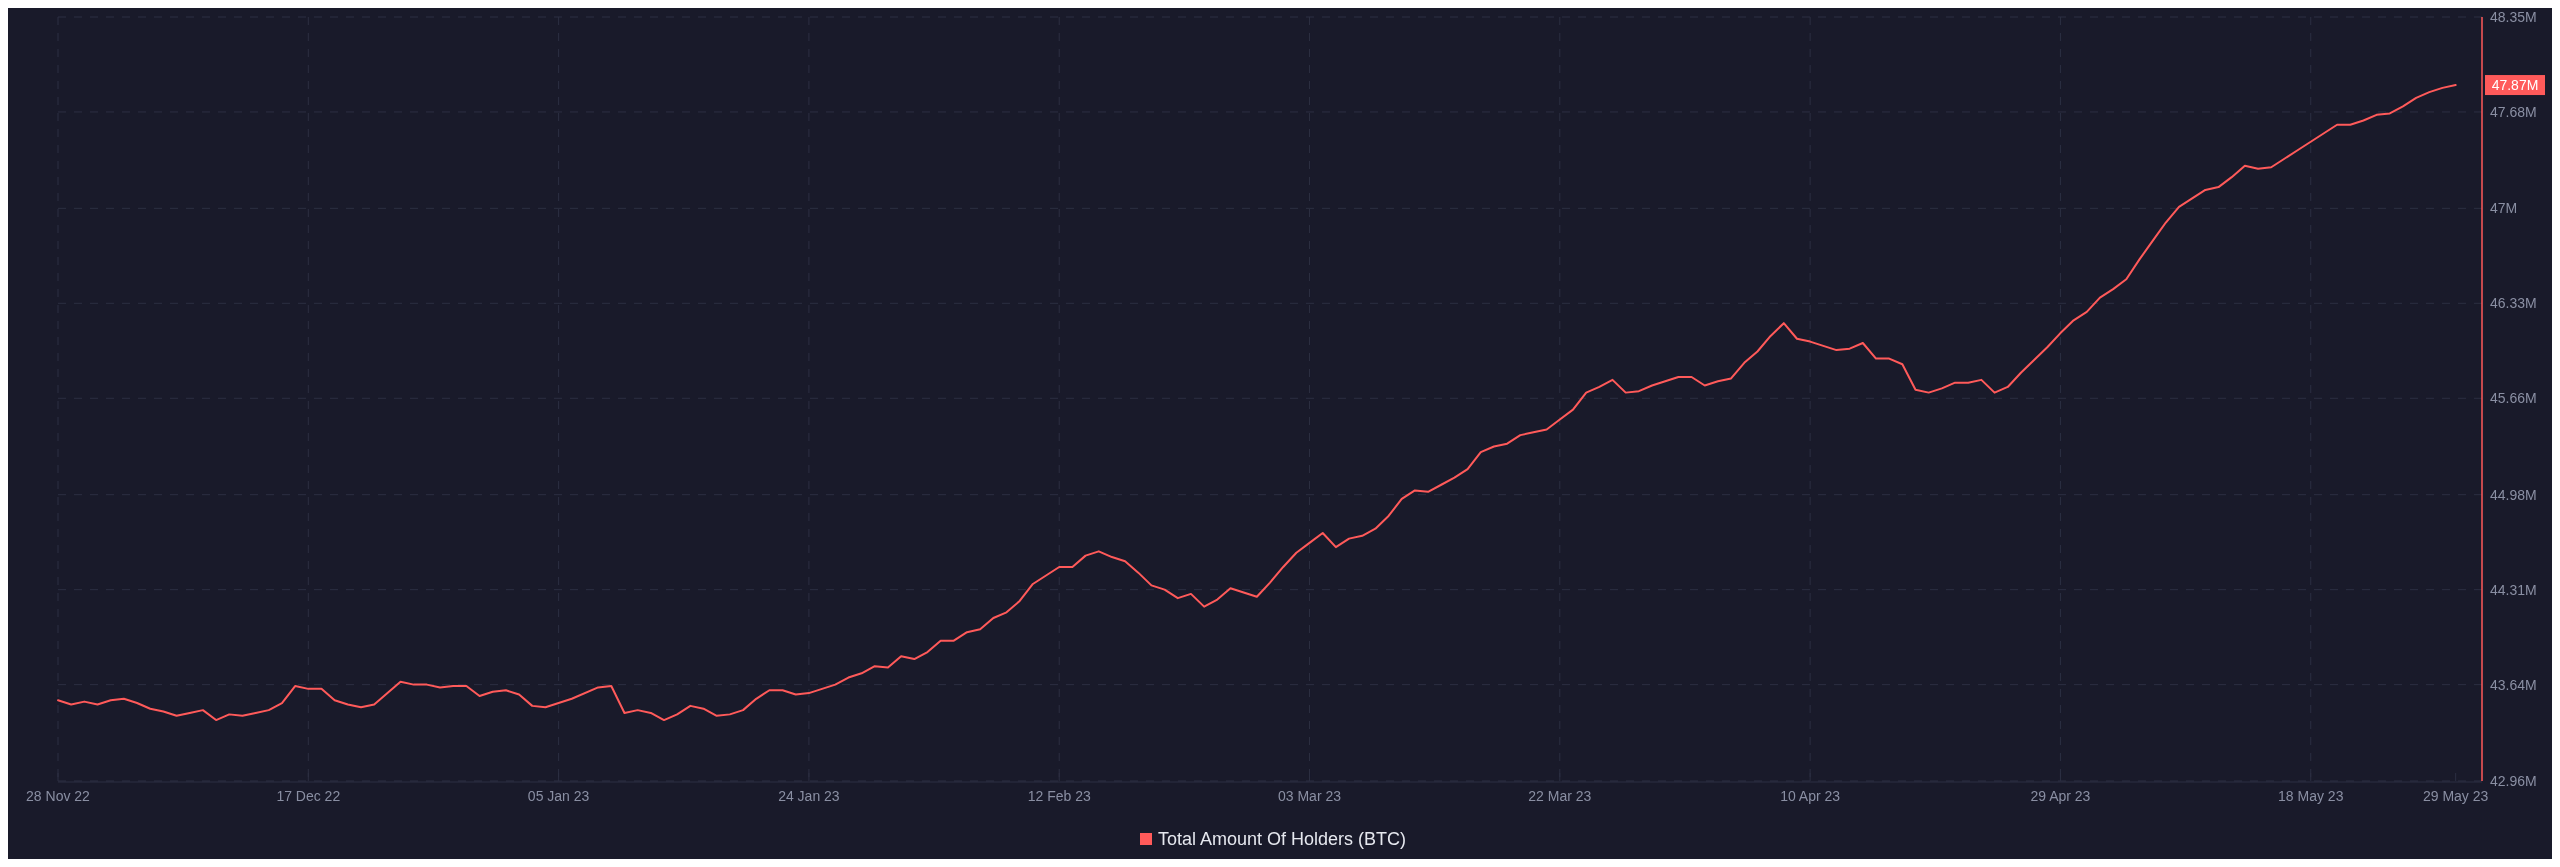 This screenshot has width=2560, height=867. What do you see at coordinates (2513, 398) in the screenshot?
I see `y-tick-label: 45.66M` at bounding box center [2513, 398].